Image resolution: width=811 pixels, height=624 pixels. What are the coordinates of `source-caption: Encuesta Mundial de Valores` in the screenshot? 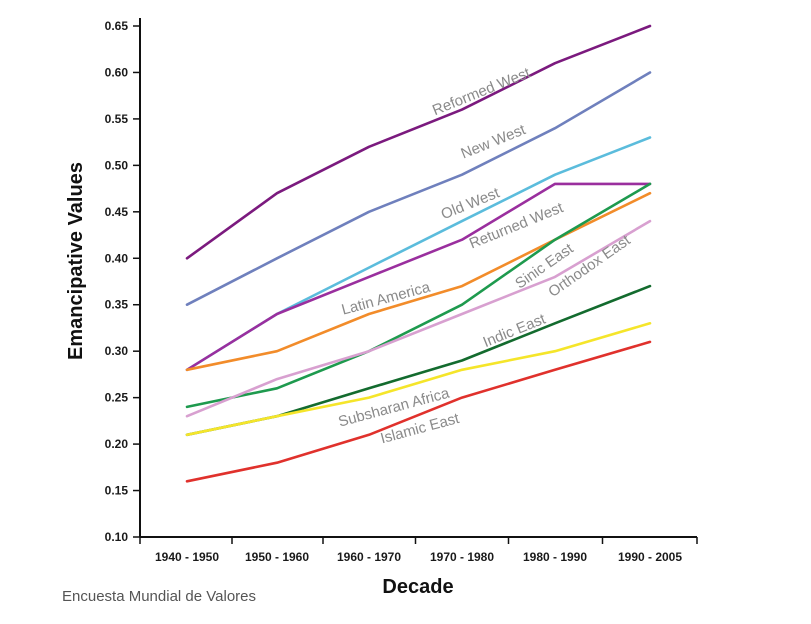 It's located at (159, 596).